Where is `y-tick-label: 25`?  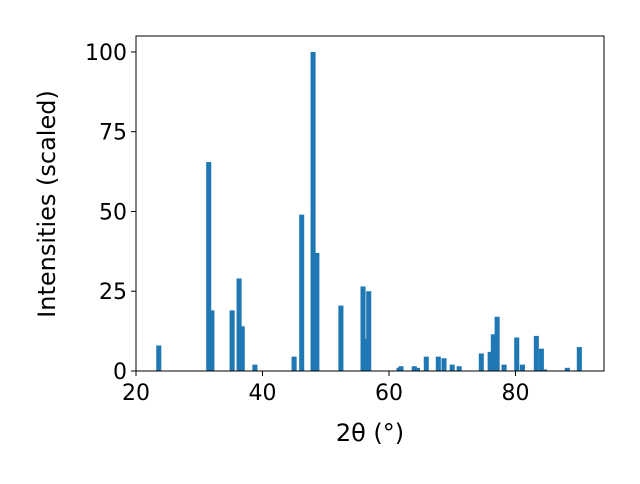 y-tick-label: 25 is located at coordinates (113, 292).